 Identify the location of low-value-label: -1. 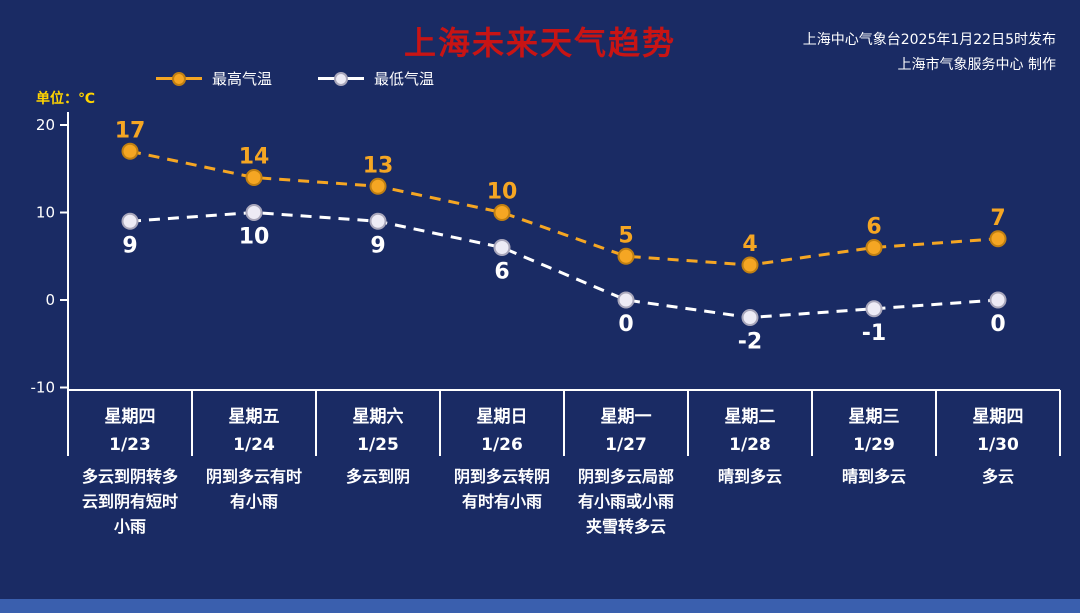
(874, 333).